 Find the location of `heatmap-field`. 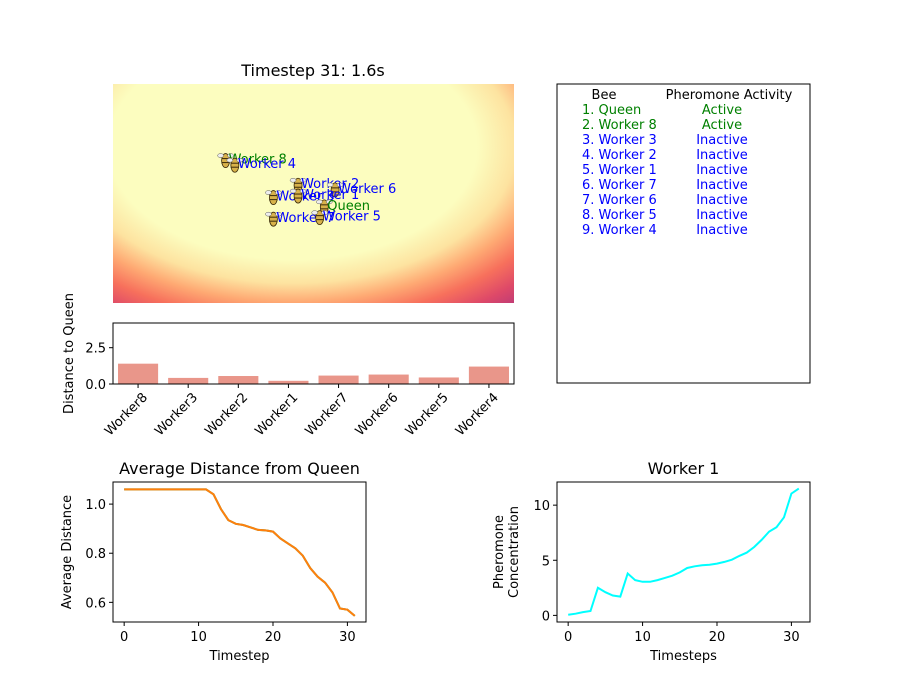

heatmap-field is located at coordinates (313, 193).